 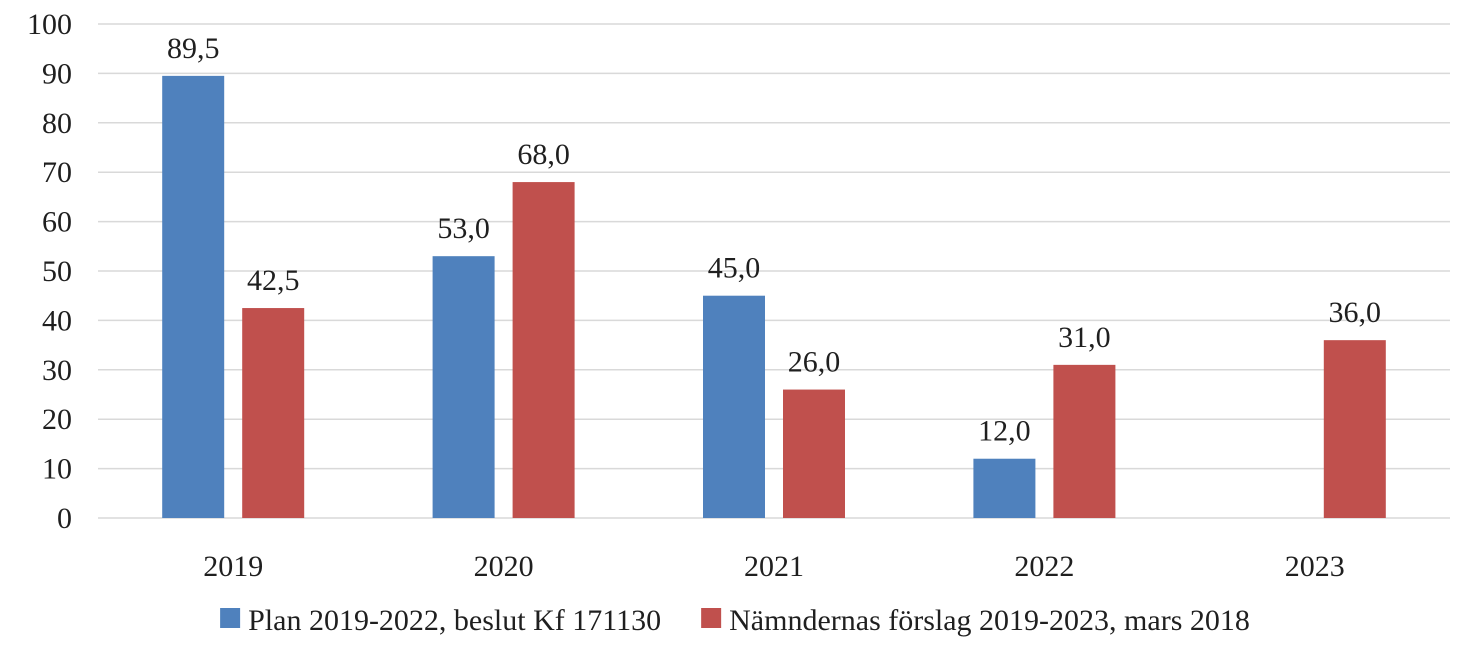 I want to click on y-tick-label-70: 70, so click(x=57, y=172).